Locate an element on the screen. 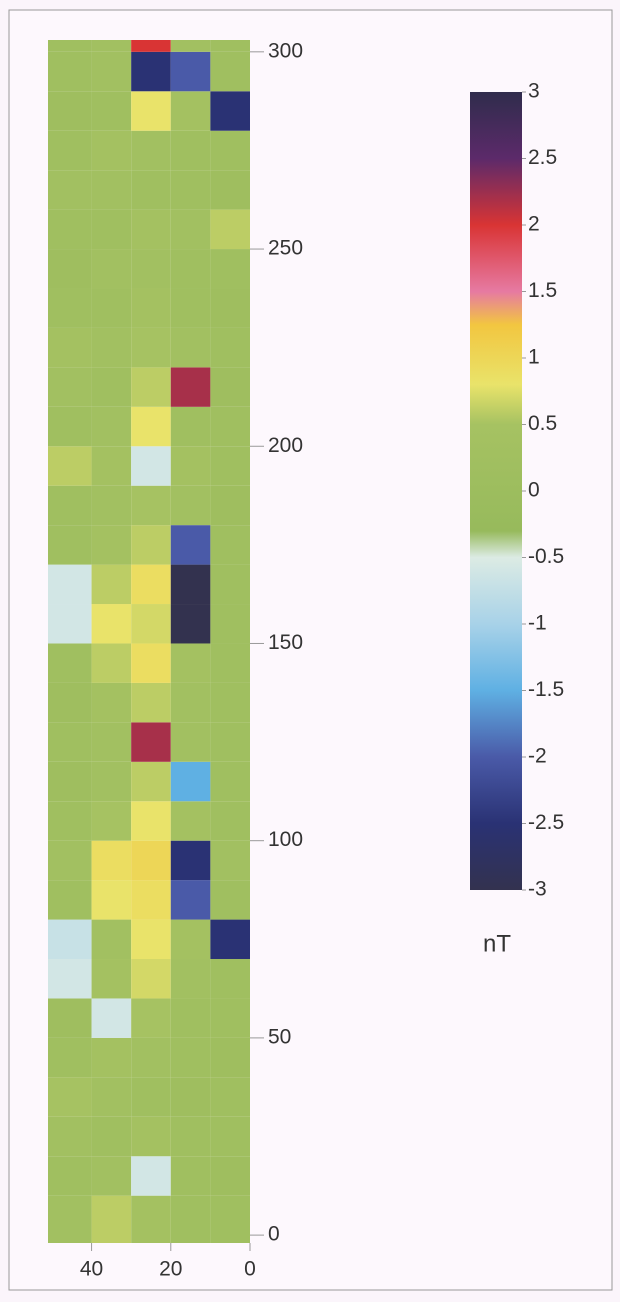  colorbar-tick-label: -0.5 is located at coordinates (546, 556).